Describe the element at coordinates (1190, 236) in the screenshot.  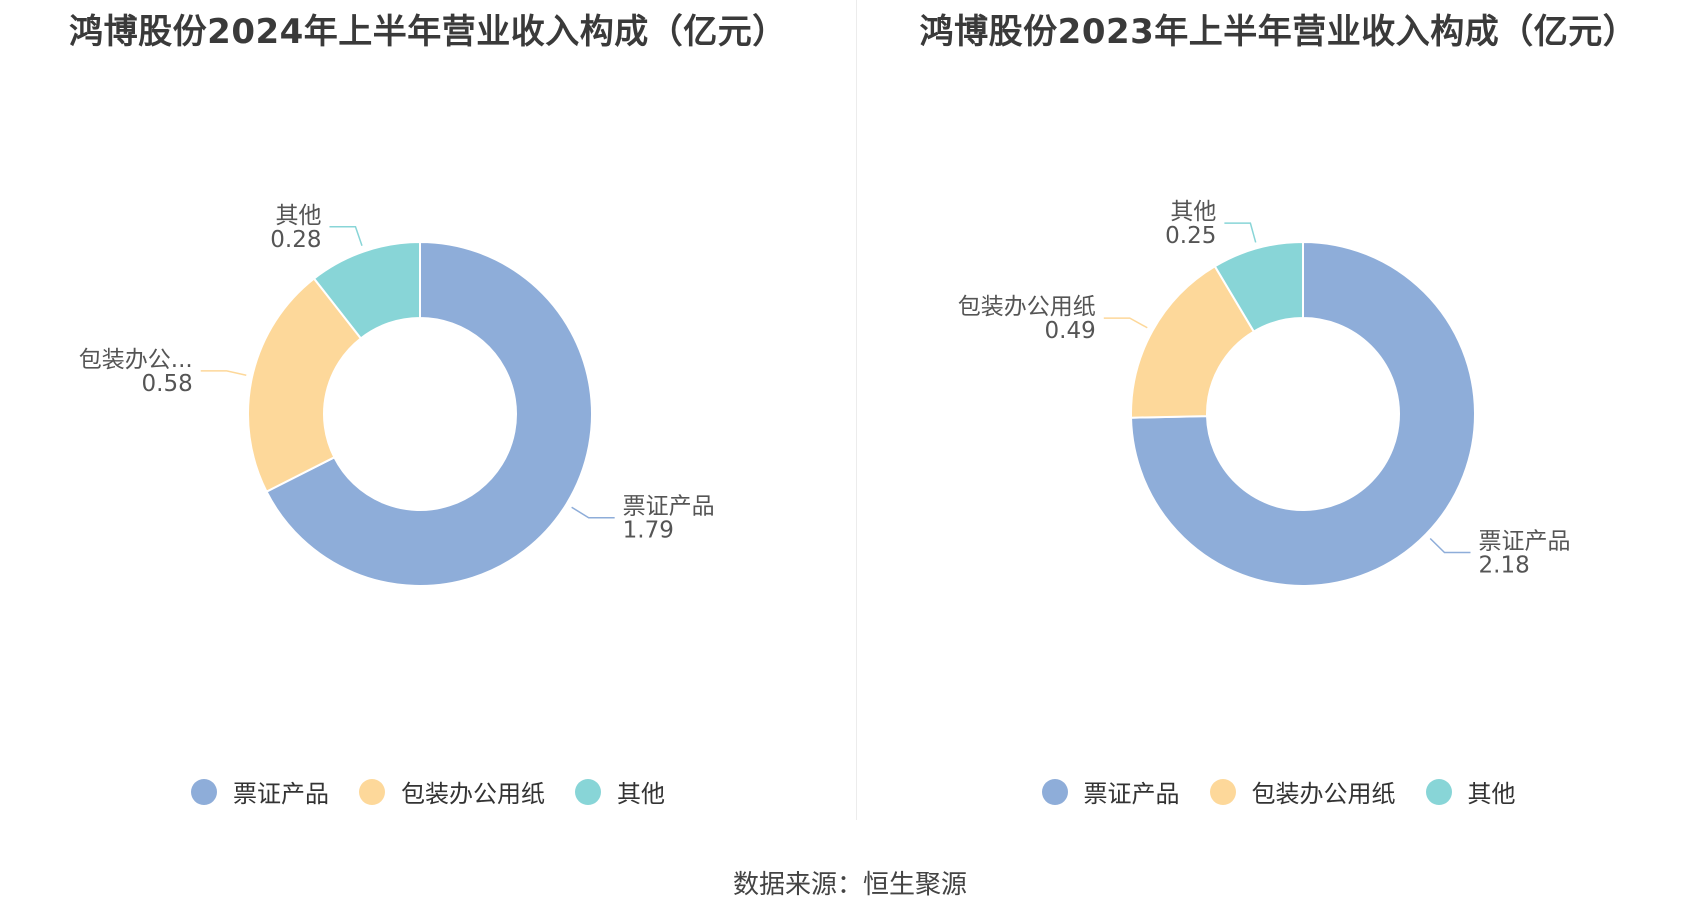
I see `slice-value-qita: 0.25` at that location.